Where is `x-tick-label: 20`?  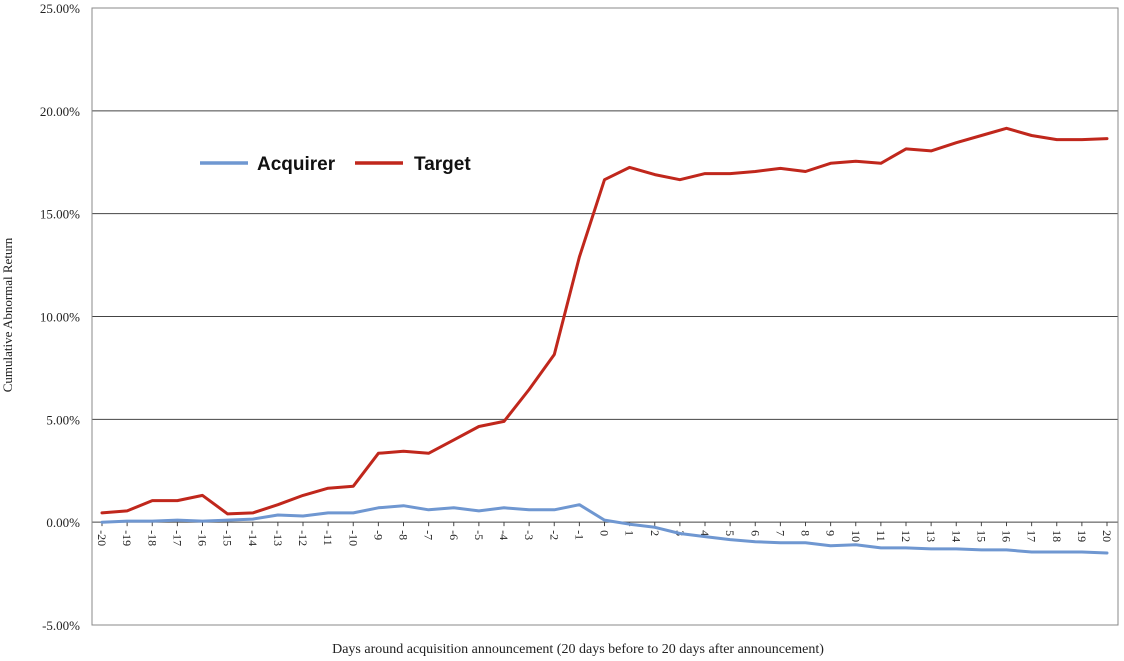
x-tick-label: 20 is located at coordinates (1107, 536).